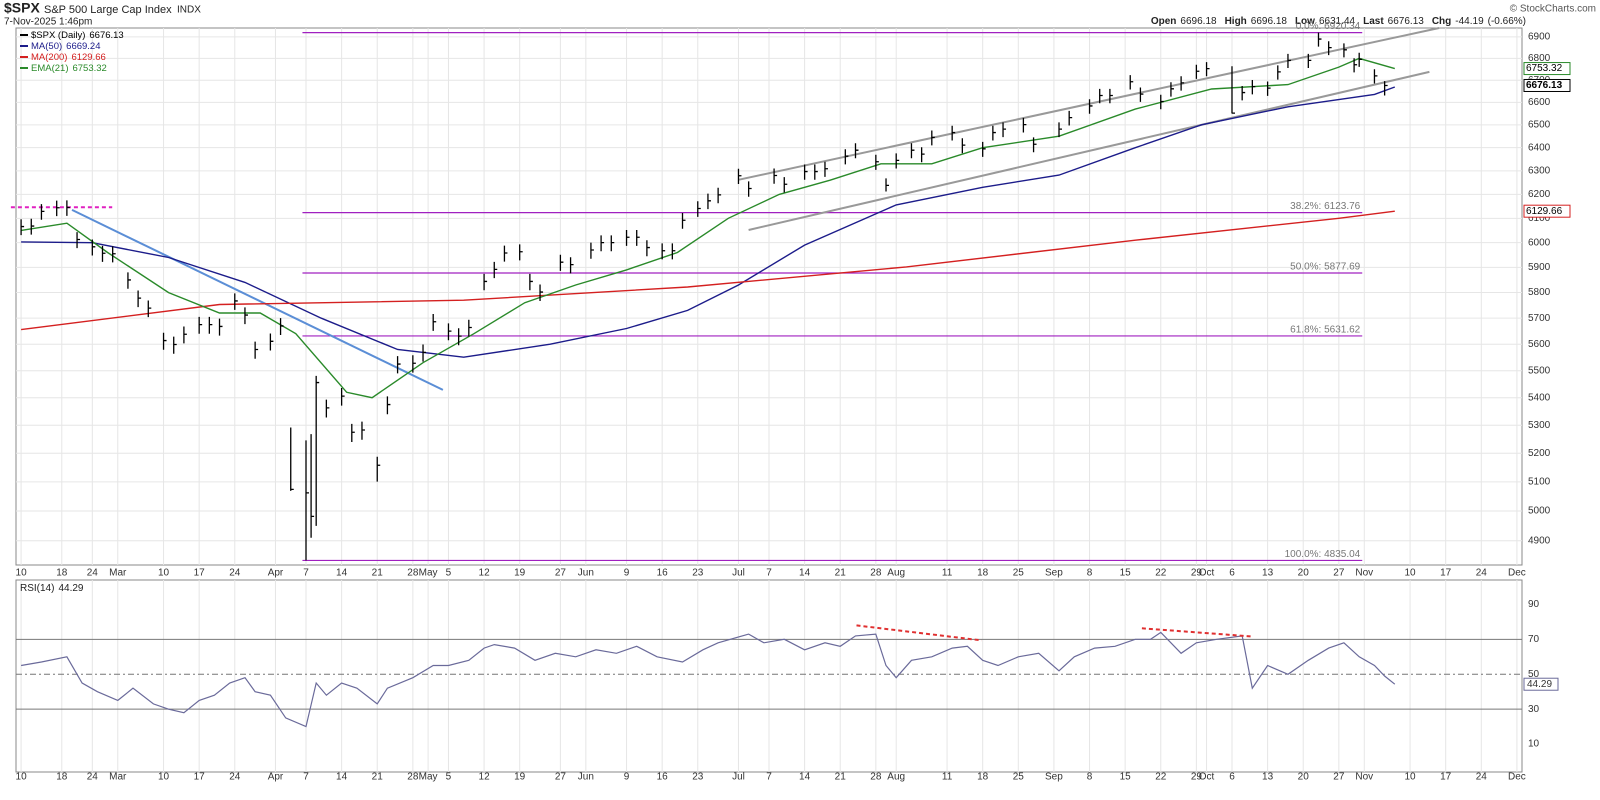  What do you see at coordinates (1539, 397) in the screenshot?
I see `y-tick-label: 5400` at bounding box center [1539, 397].